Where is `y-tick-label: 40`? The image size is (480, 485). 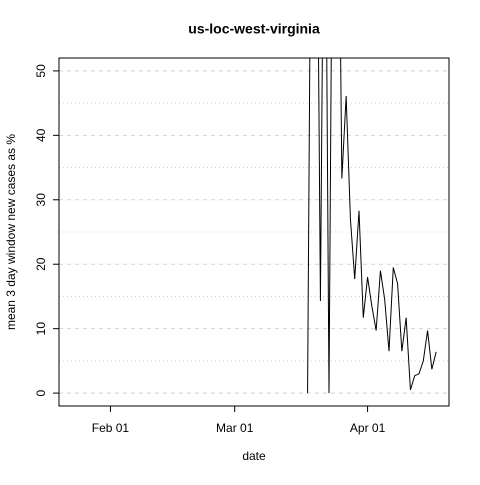 y-tick-label: 40 is located at coordinates (41, 135).